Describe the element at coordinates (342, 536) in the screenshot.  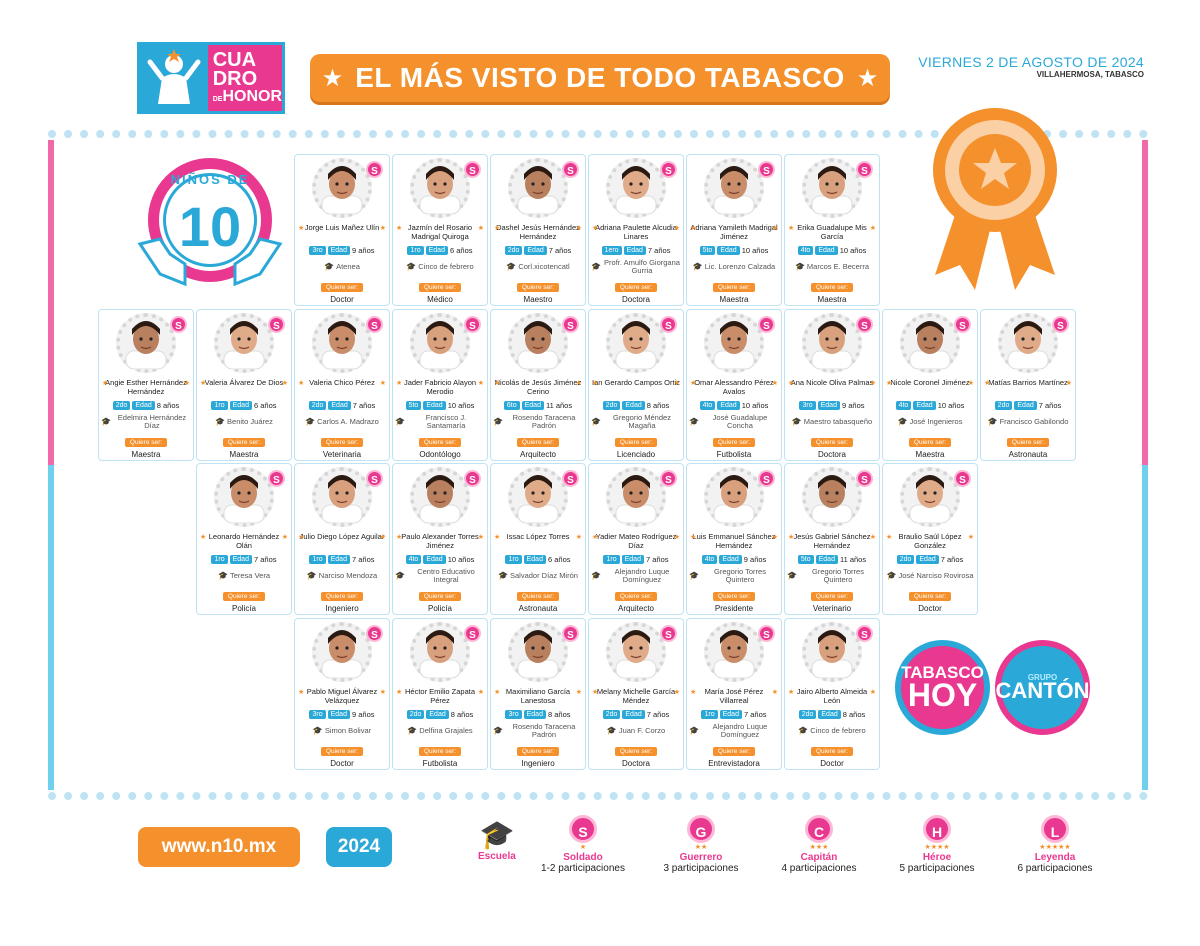
I see `kid-name: Julio Diego López Aguilar` at that location.